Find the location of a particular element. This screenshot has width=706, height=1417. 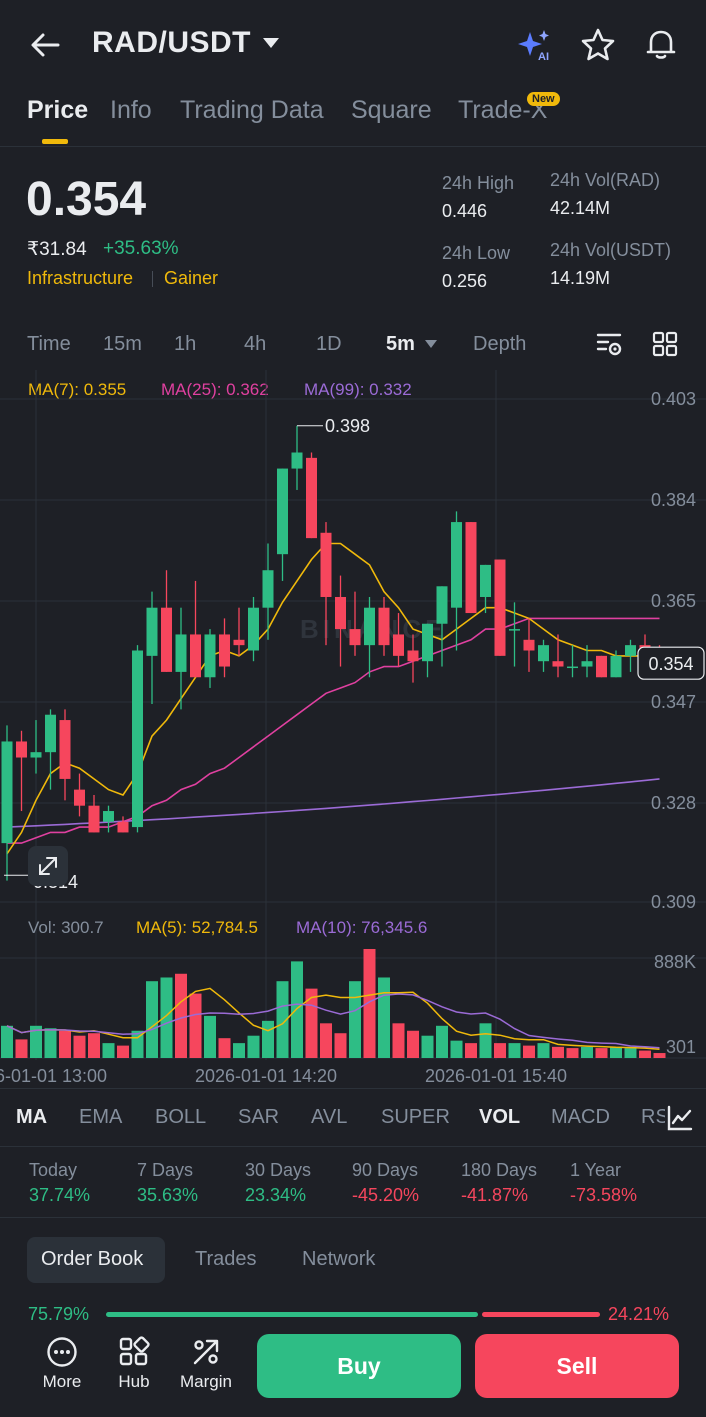

tab-price: Price is located at coordinates (58, 110).